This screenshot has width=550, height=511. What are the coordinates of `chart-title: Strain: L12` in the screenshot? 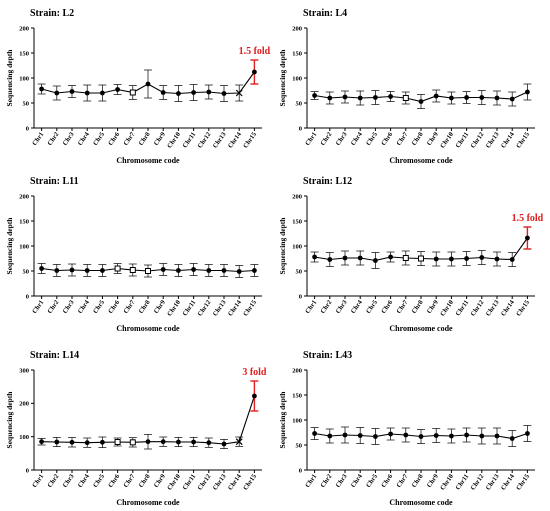 It's located at (327, 181).